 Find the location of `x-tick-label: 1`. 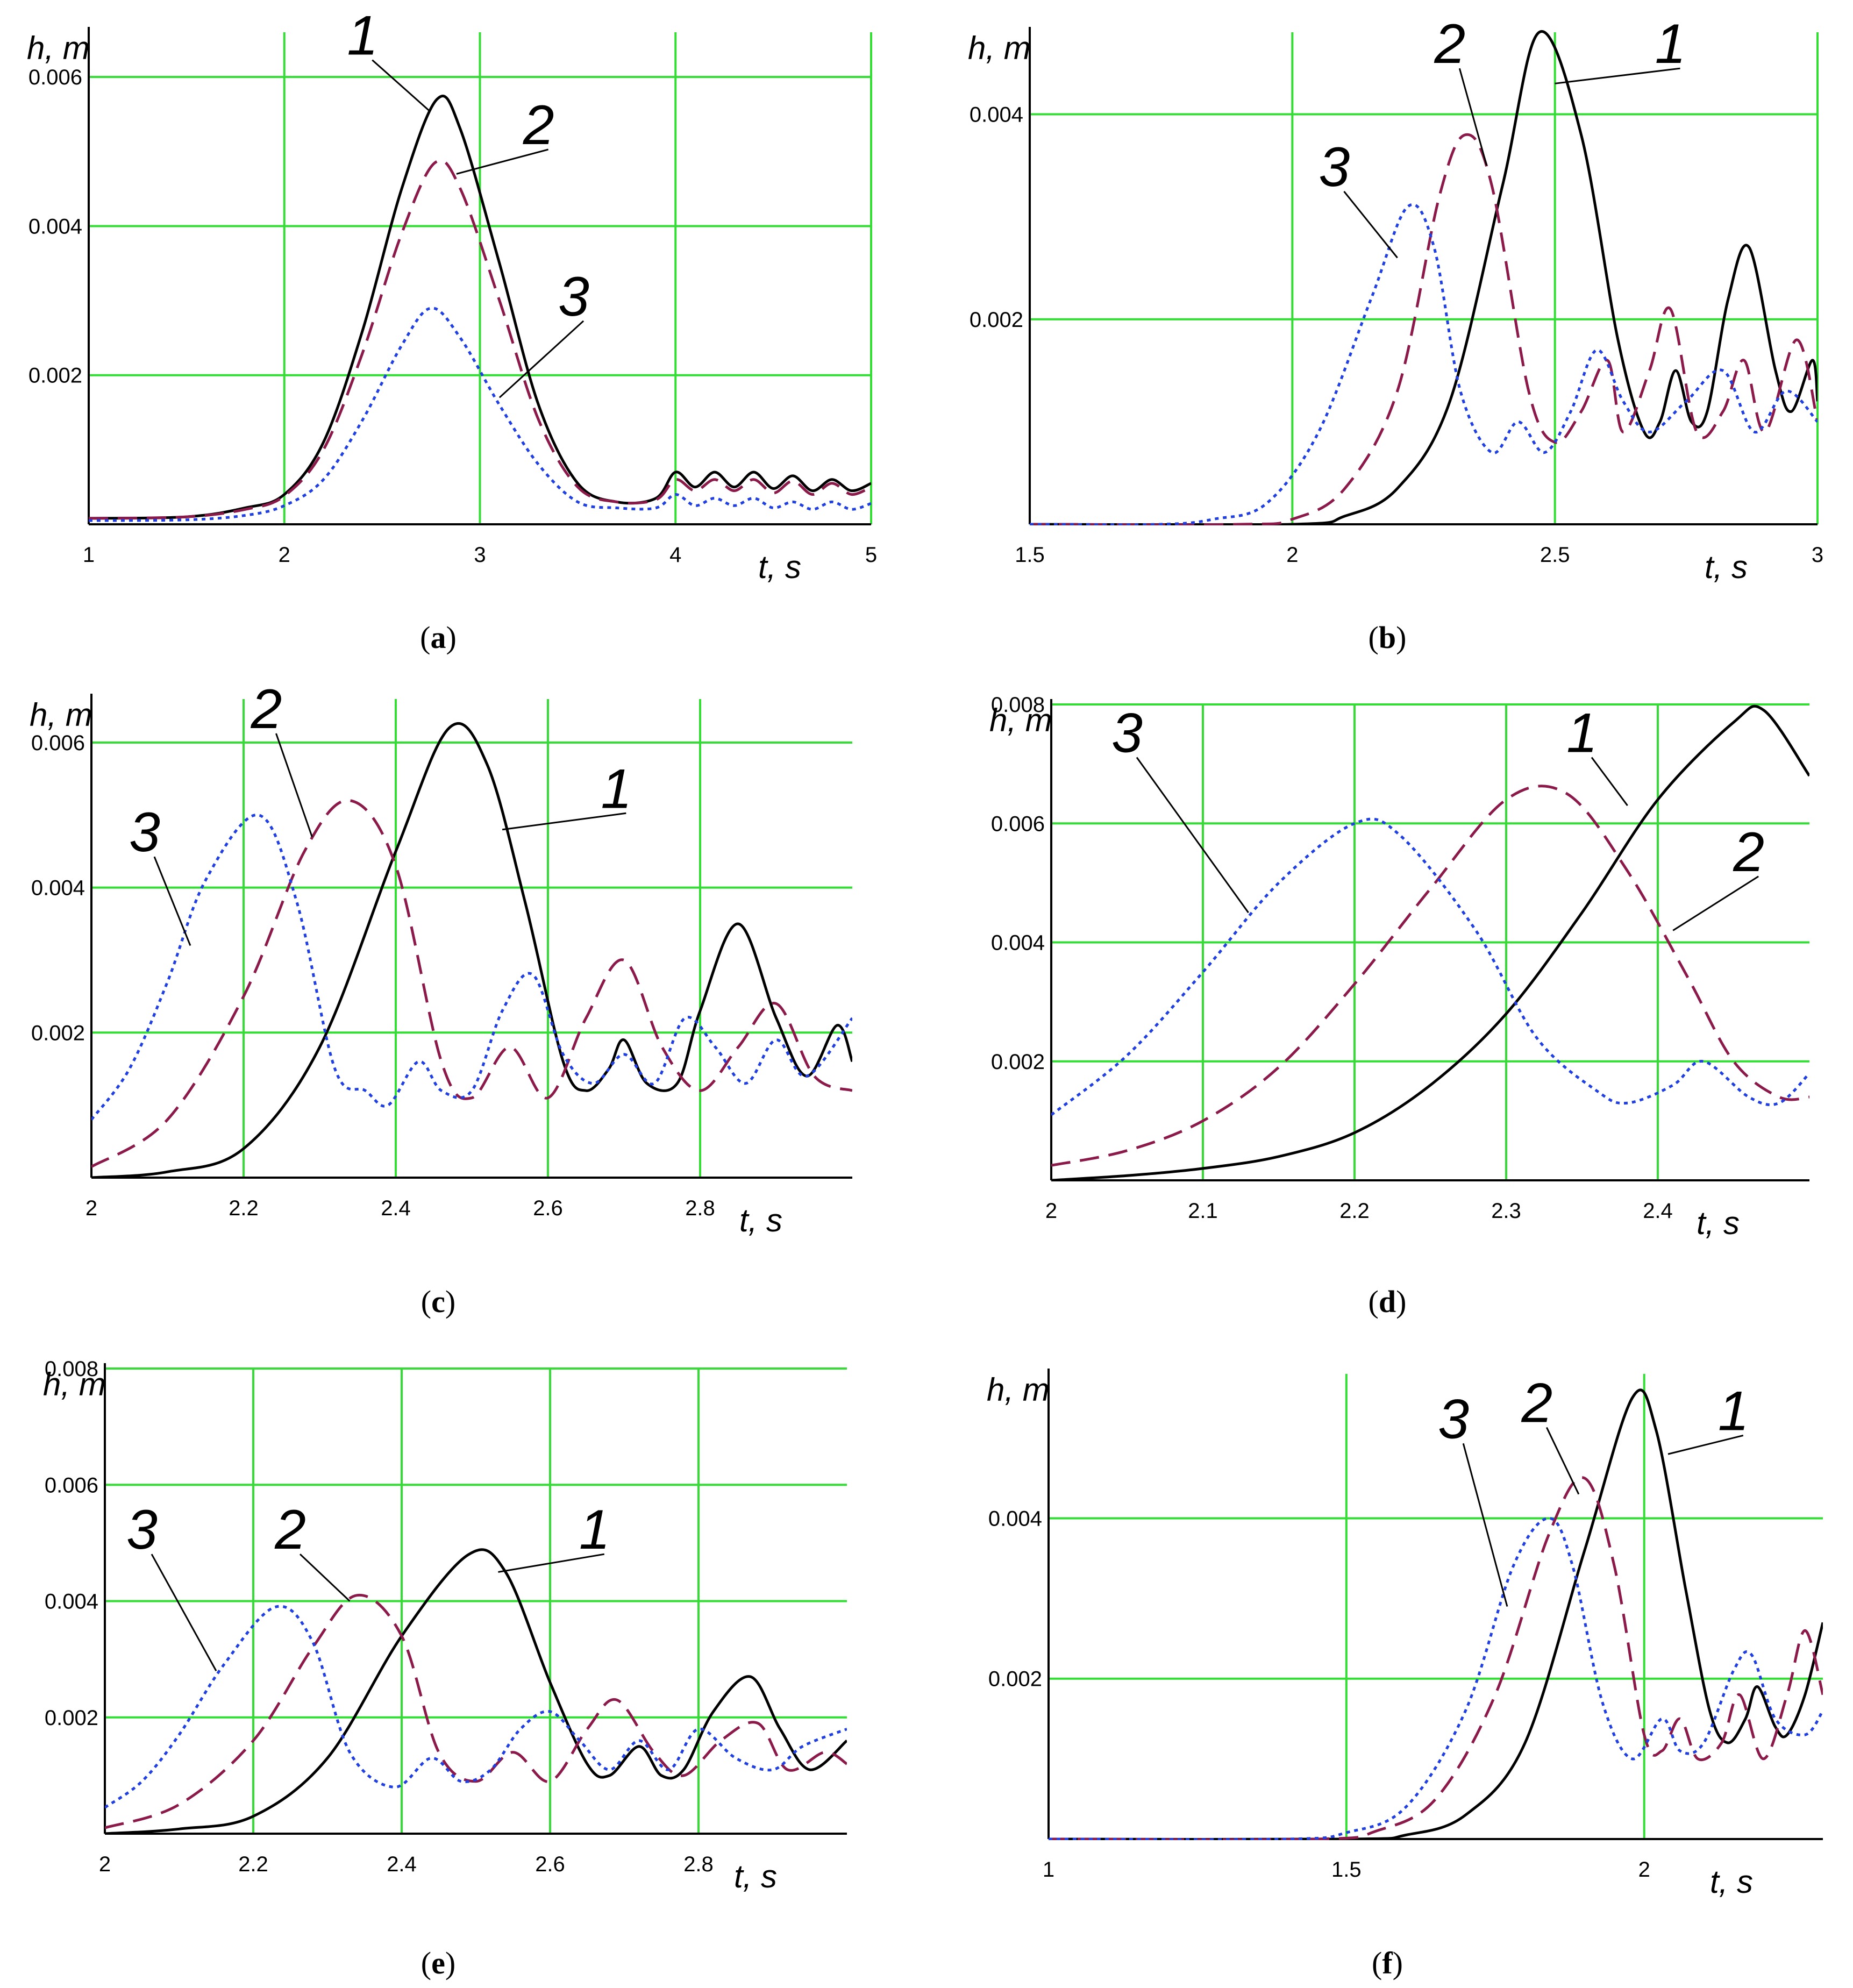

x-tick-label: 1 is located at coordinates (89, 555).